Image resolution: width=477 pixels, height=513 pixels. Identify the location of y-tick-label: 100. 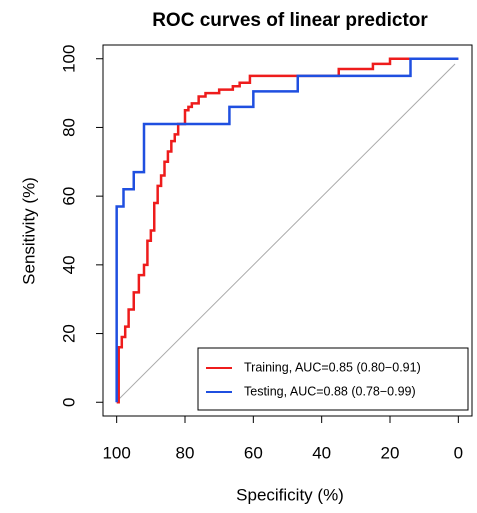
(68, 59).